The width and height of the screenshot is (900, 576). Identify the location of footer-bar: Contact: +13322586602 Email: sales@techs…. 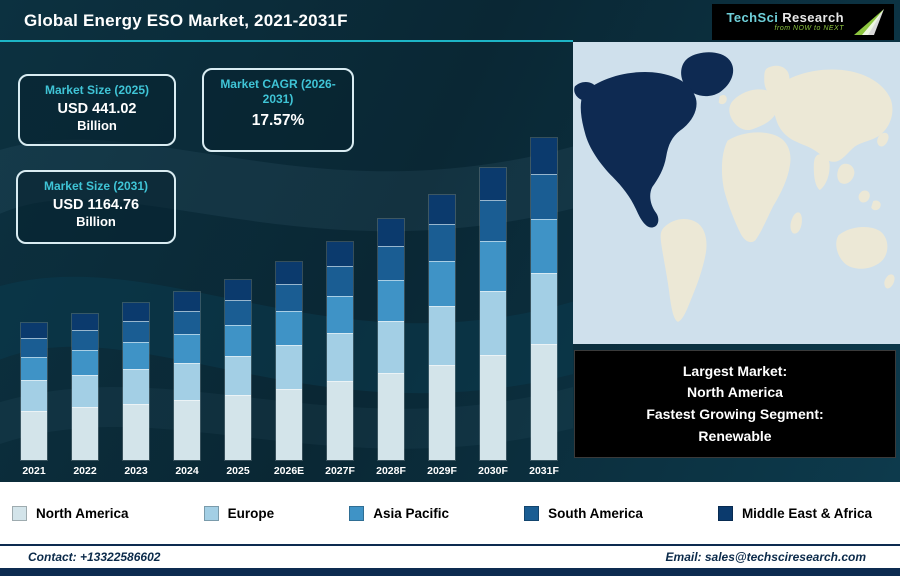
(450, 557).